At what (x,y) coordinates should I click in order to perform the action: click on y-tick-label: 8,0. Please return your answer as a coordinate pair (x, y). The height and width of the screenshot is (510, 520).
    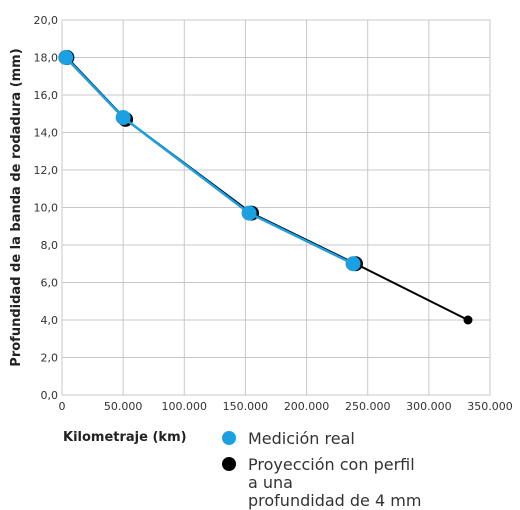
    Looking at the image, I should click on (50, 245).